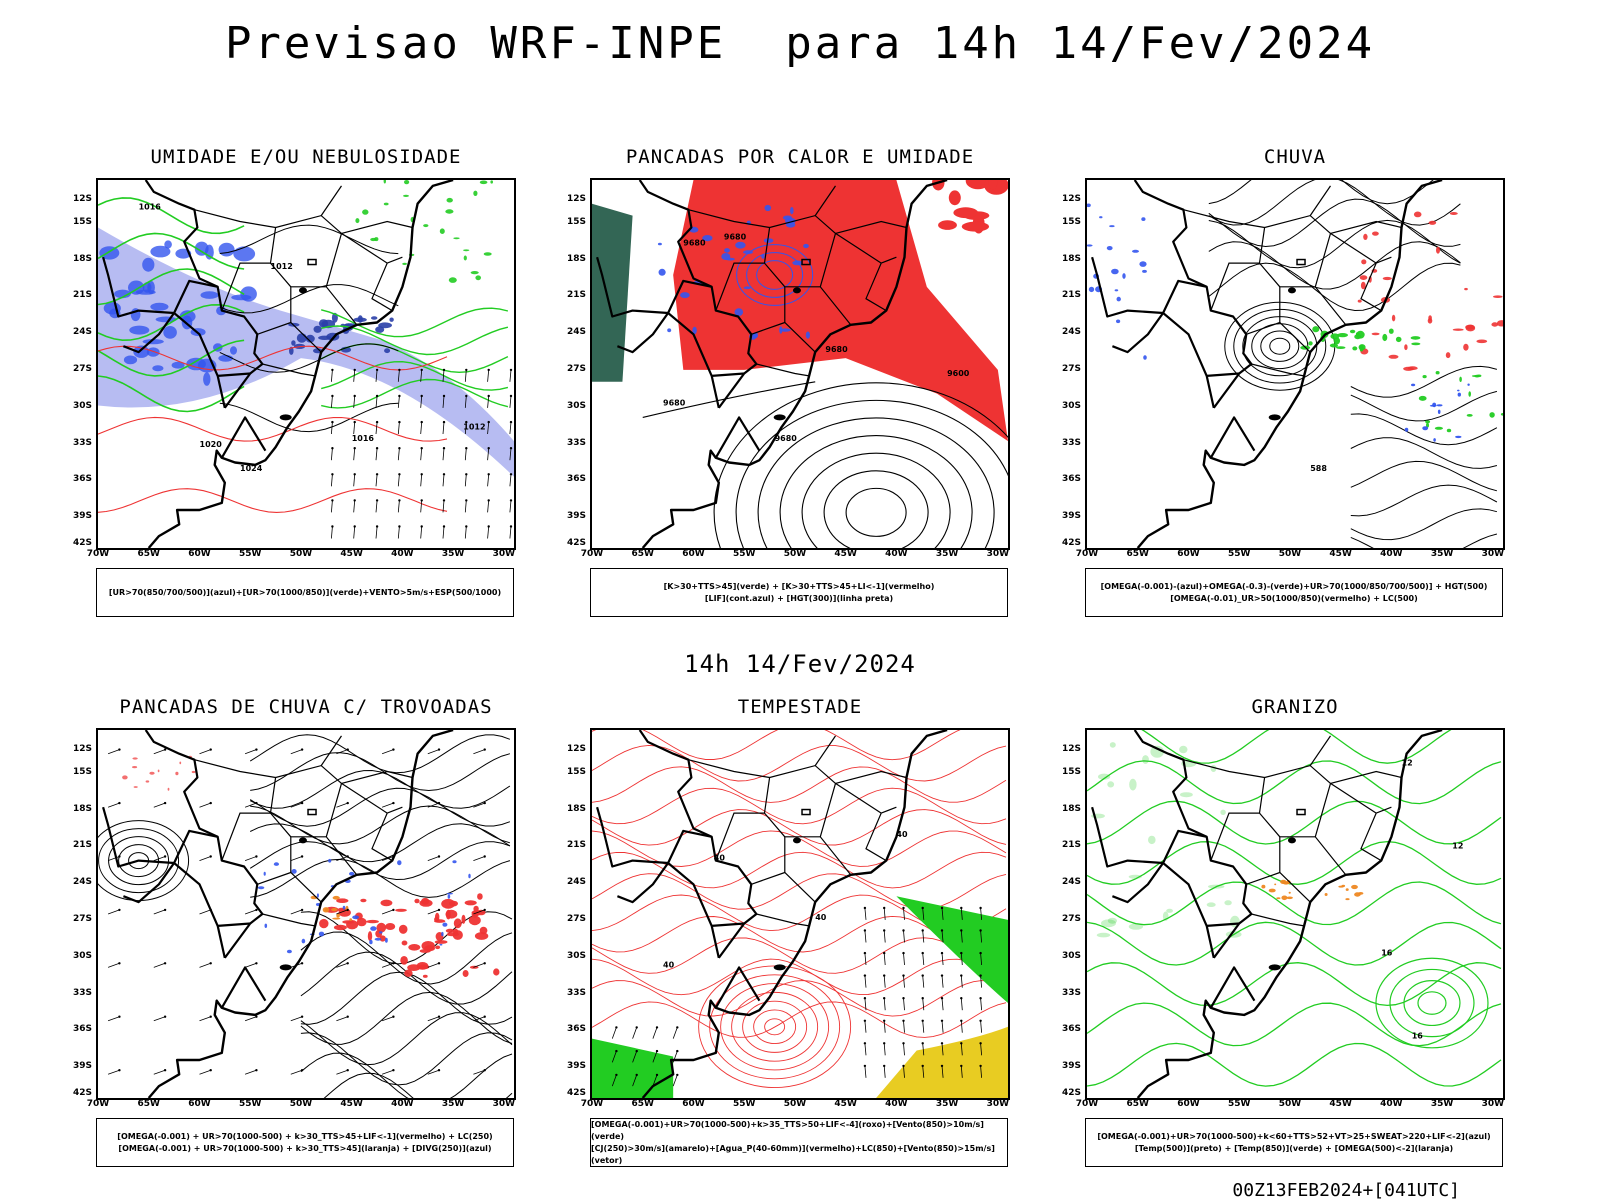 The height and width of the screenshot is (1201, 1600). What do you see at coordinates (1071, 543) in the screenshot?
I see `panel-3-lat-label: 42S` at bounding box center [1071, 543].